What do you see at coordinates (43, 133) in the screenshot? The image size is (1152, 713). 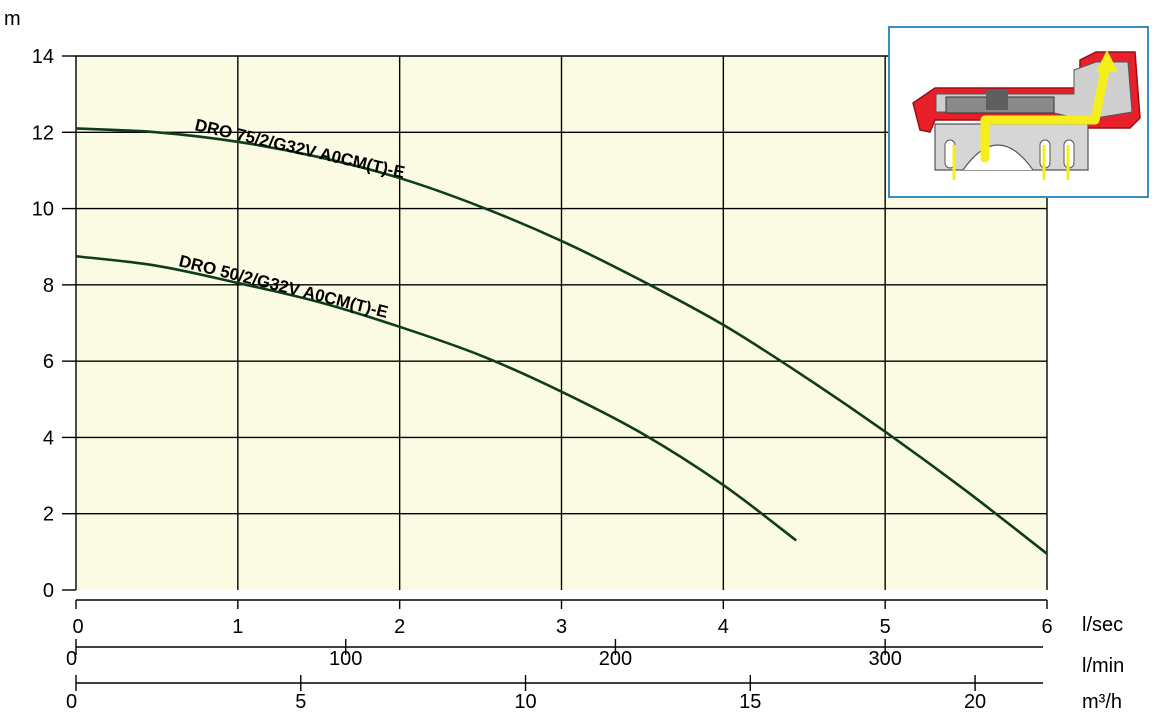 I see `y-tick-label: 12` at bounding box center [43, 133].